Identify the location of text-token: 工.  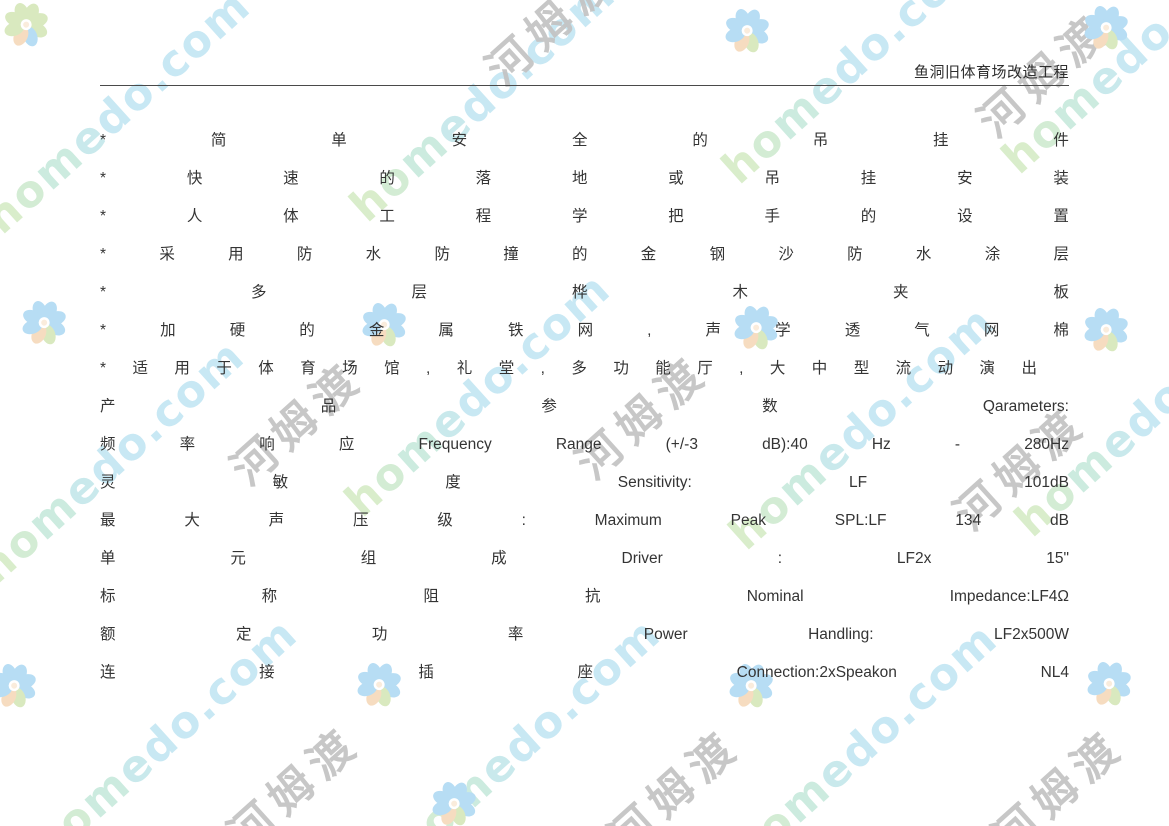
(387, 216).